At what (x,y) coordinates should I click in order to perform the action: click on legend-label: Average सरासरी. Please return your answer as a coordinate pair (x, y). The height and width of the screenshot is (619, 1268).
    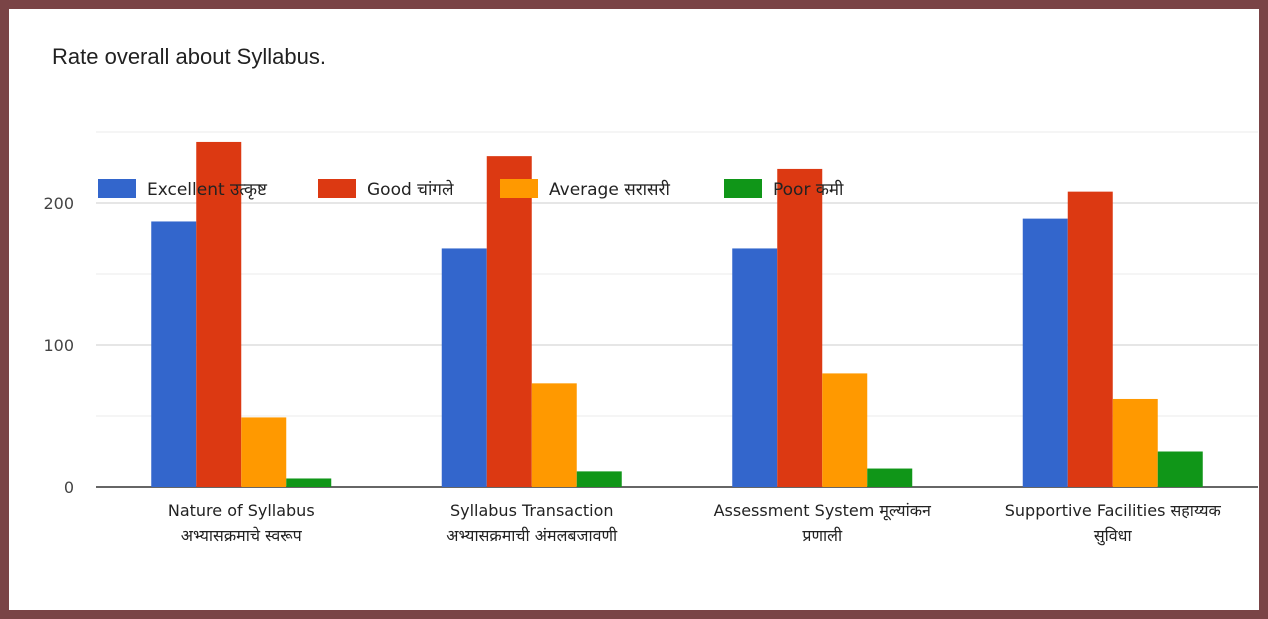
    Looking at the image, I should click on (610, 189).